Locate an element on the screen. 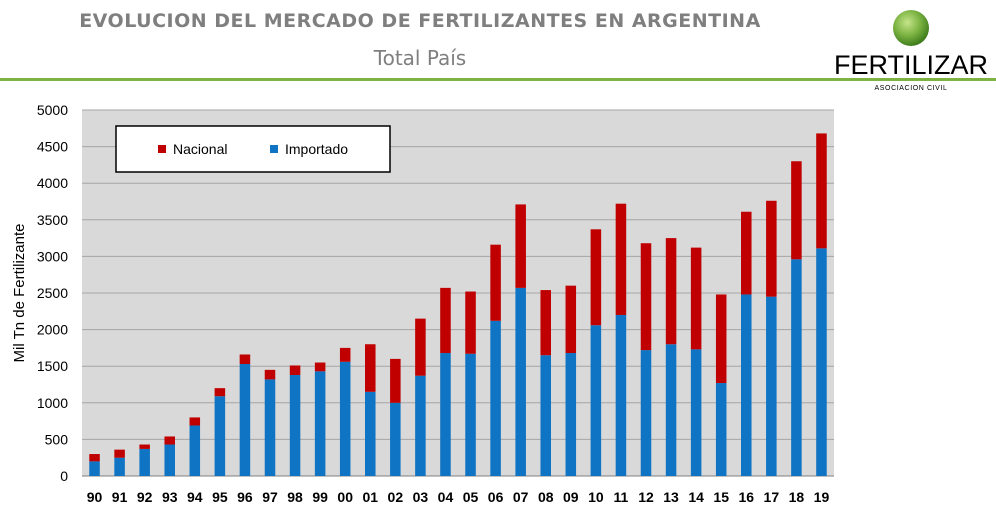  y-axis-label: Mil Tn de Fertilizante is located at coordinates (19, 293).